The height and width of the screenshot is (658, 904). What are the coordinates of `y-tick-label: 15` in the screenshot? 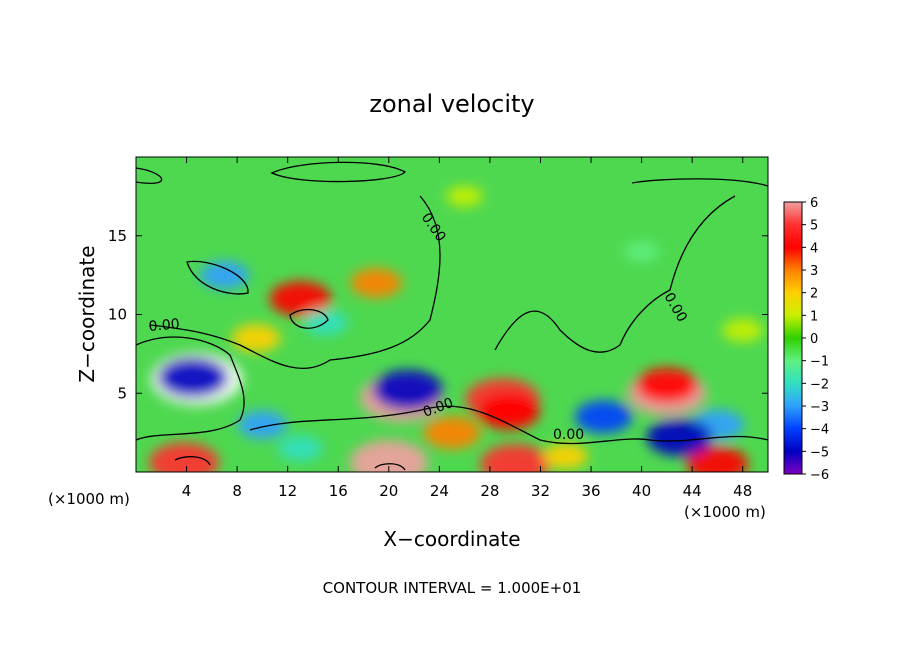 It's located at (117, 236).